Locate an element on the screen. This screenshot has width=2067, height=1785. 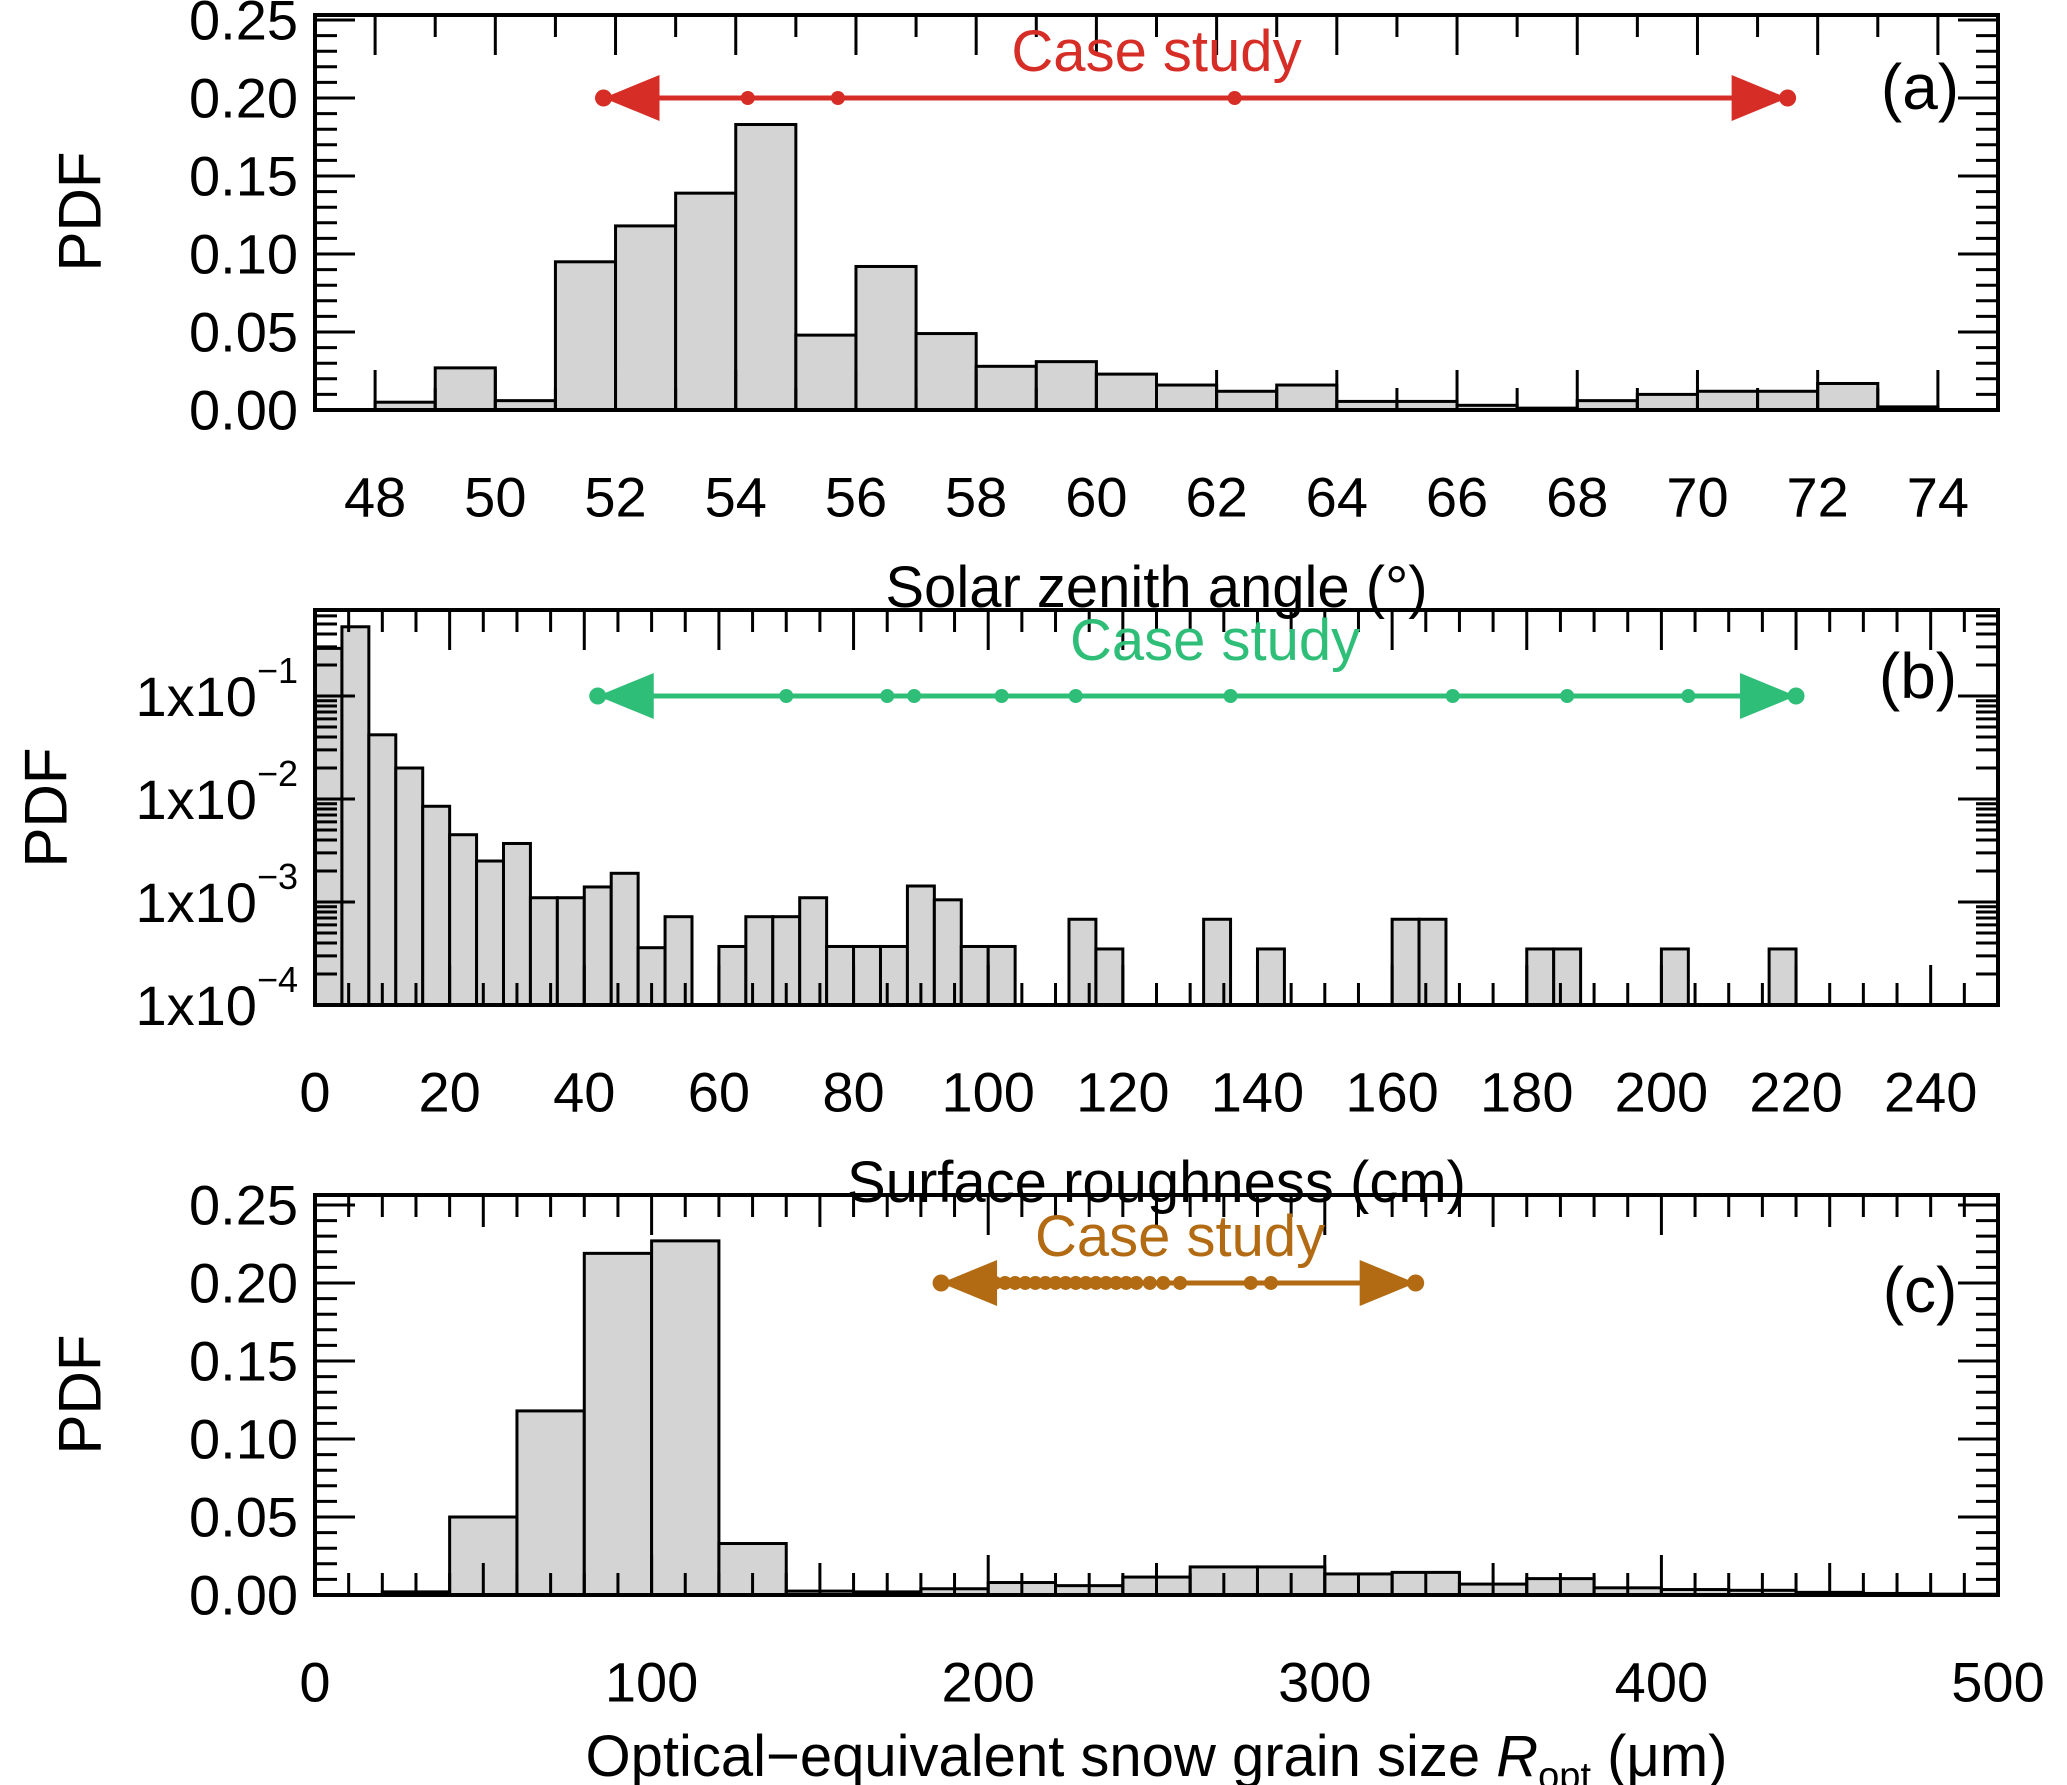
panel-letter-a: (a) is located at coordinates (1920, 87).